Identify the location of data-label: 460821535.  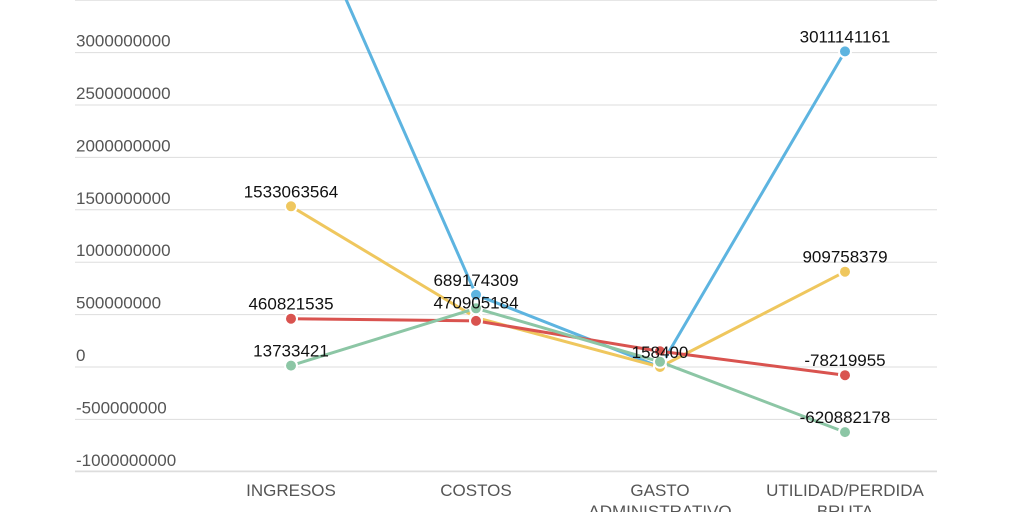
(290, 304).